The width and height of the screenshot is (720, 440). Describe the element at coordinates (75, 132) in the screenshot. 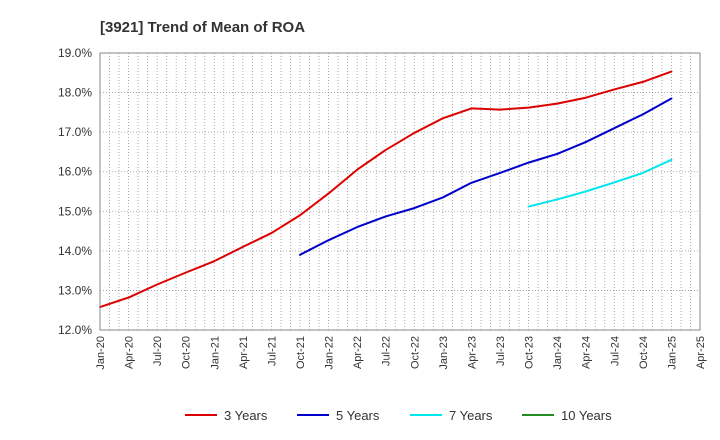

I see `y-tick-label: 17.0%` at that location.